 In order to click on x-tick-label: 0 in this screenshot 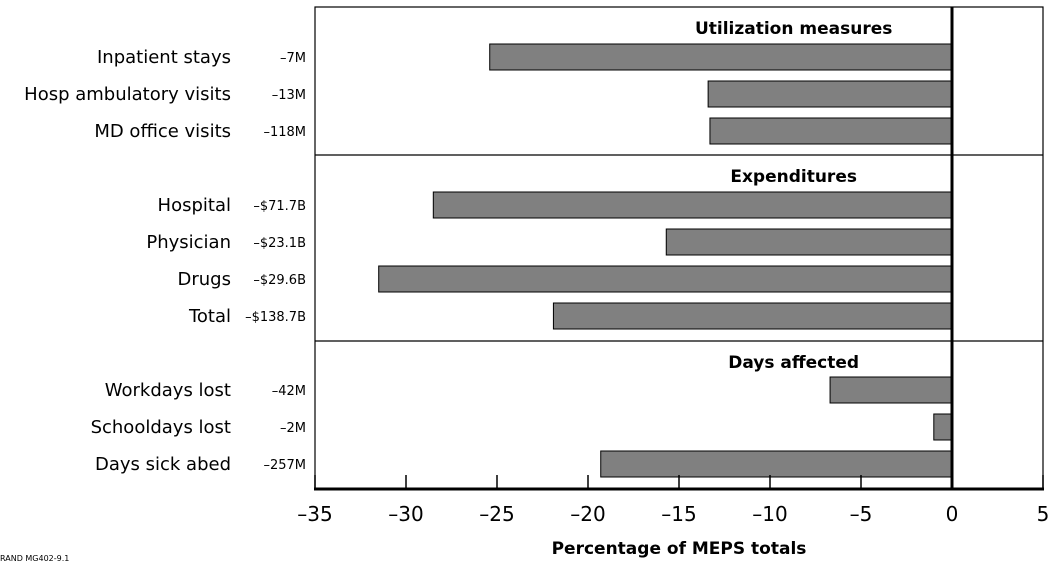, I will do `click(952, 514)`.